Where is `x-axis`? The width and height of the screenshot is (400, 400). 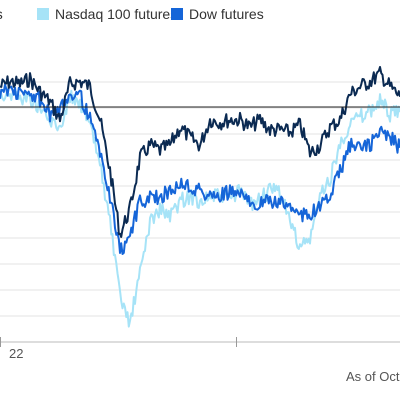
x-axis is located at coordinates (200, 342).